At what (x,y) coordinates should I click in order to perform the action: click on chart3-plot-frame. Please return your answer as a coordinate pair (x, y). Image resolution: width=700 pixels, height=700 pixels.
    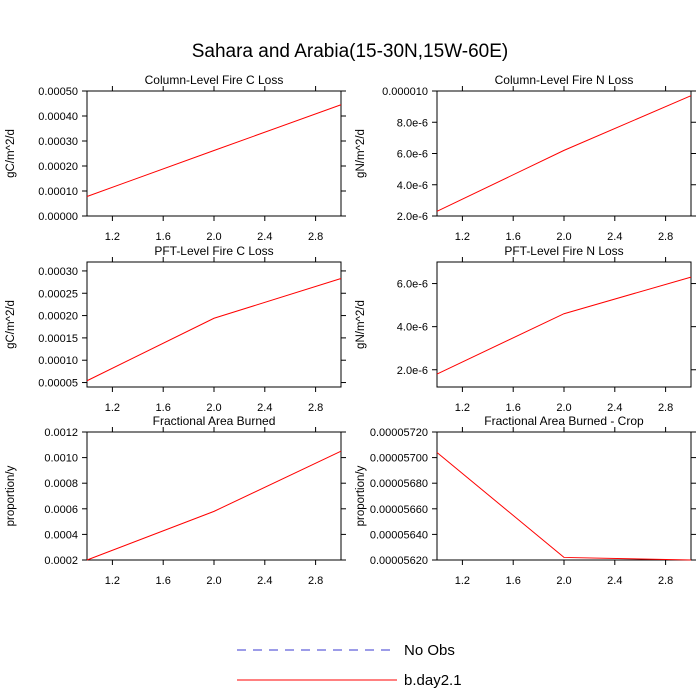
    Looking at the image, I should click on (214, 324).